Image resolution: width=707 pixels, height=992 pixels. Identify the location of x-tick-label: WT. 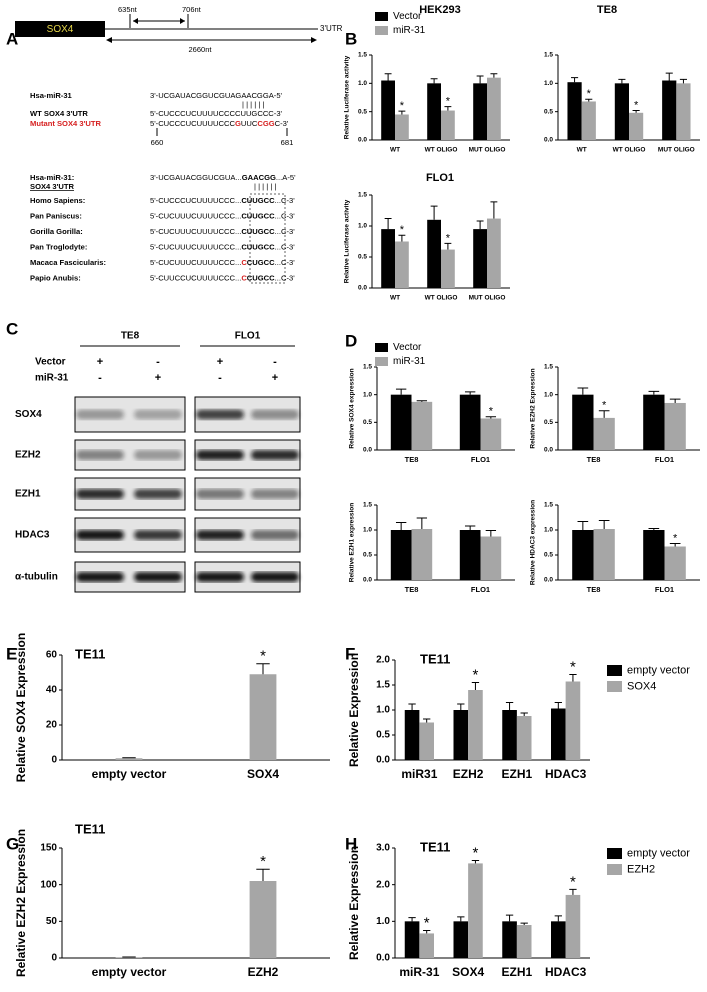
(582, 150).